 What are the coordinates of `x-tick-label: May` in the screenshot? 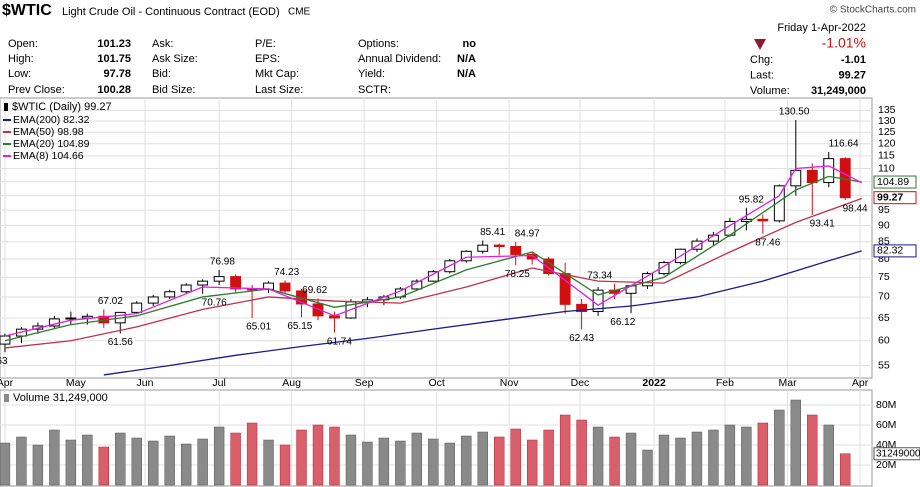 It's located at (76, 383).